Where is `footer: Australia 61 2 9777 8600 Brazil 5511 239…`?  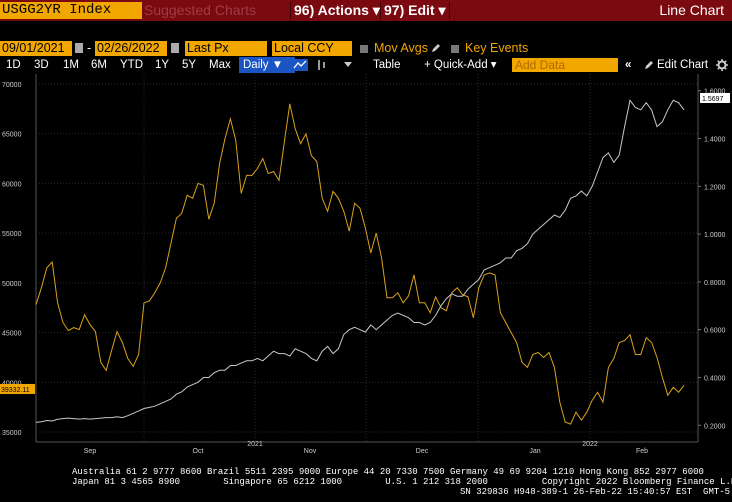 footer: Australia 61 2 9777 8600 Brazil 5511 239… is located at coordinates (366, 482).